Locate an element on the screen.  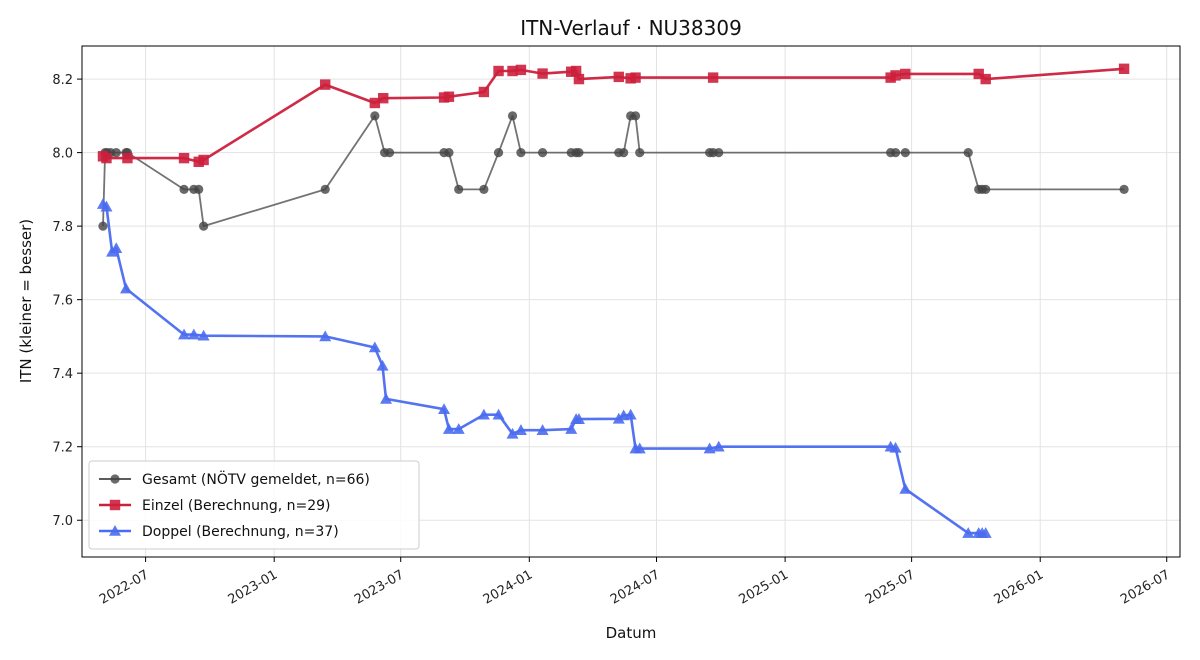
legend-label: Doppel (Berechnung, n=37) is located at coordinates (240, 532).